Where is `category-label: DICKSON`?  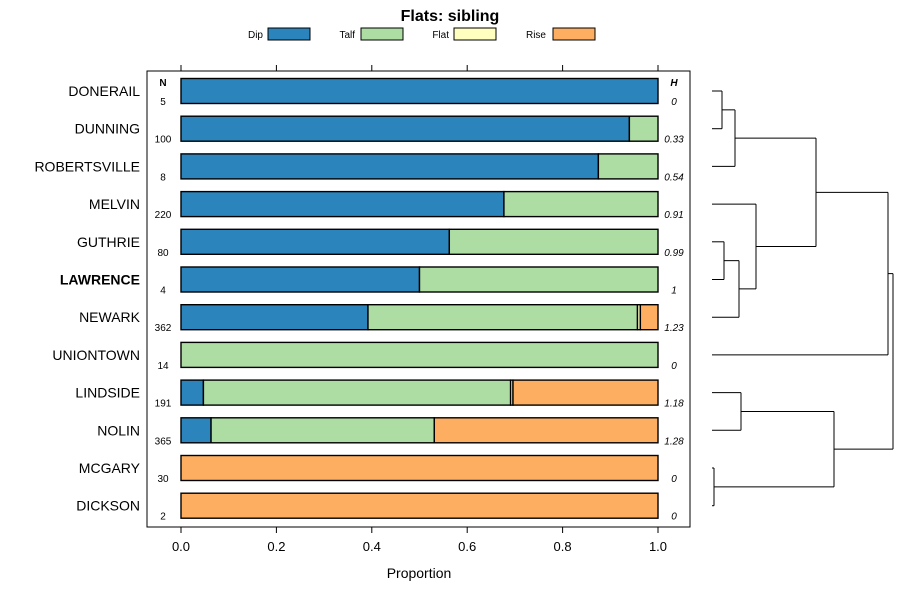 category-label: DICKSON is located at coordinates (108, 506).